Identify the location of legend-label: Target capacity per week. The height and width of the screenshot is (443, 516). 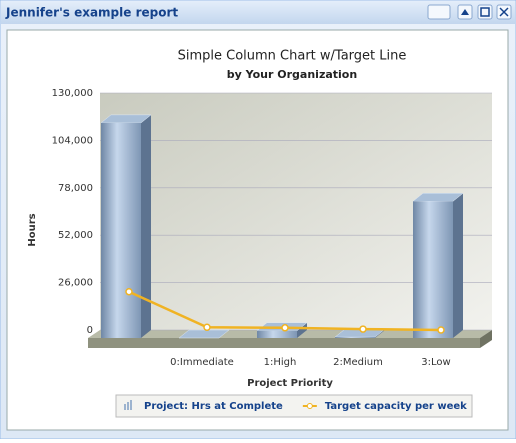
(396, 406).